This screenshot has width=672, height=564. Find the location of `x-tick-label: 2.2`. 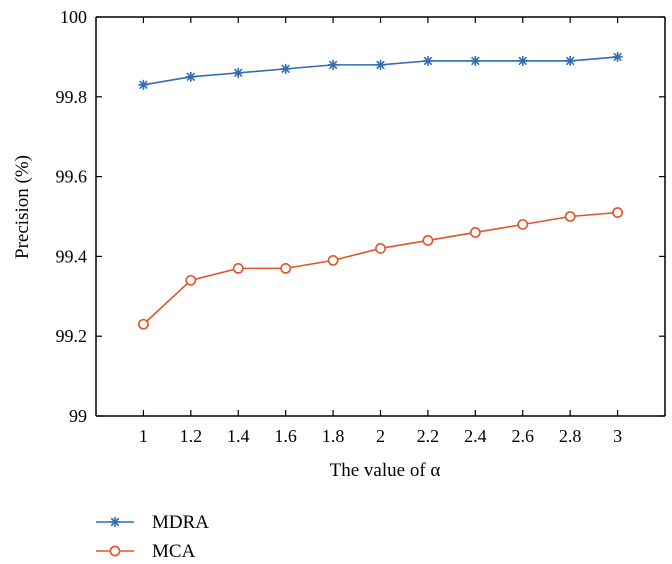

x-tick-label: 2.2 is located at coordinates (428, 436).